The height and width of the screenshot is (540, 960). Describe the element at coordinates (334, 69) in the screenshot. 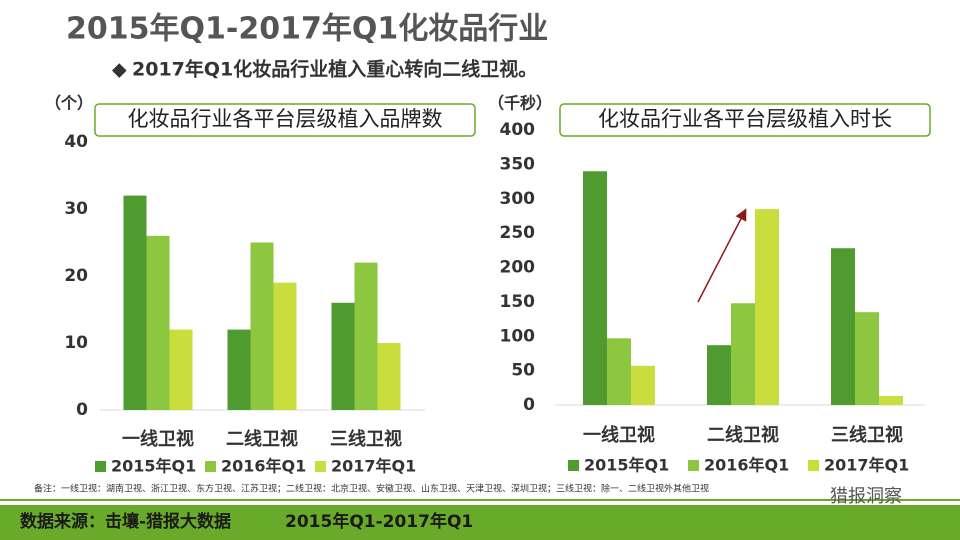

I see `slide-subtitle: 2017年Q1化妆品行业植入重心转向二线卫视。` at that location.